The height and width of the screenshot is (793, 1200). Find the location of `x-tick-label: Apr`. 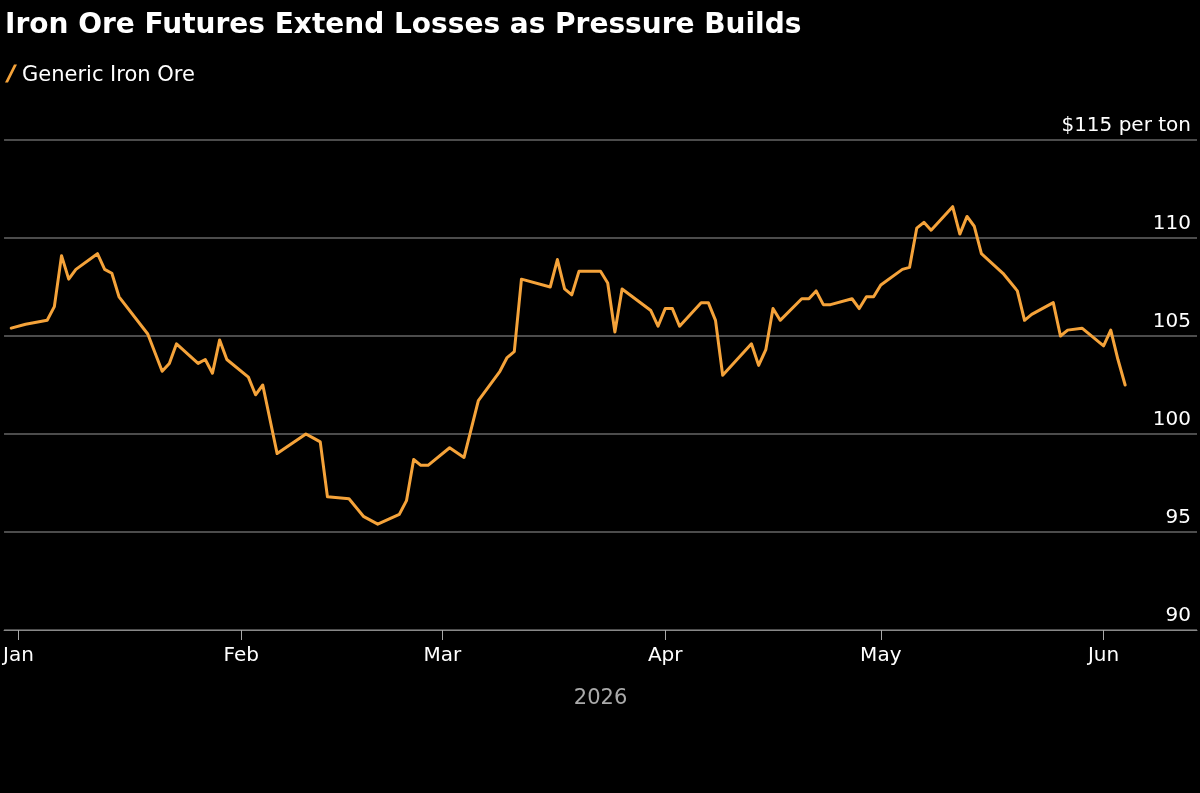

x-tick-label: Apr is located at coordinates (665, 654).